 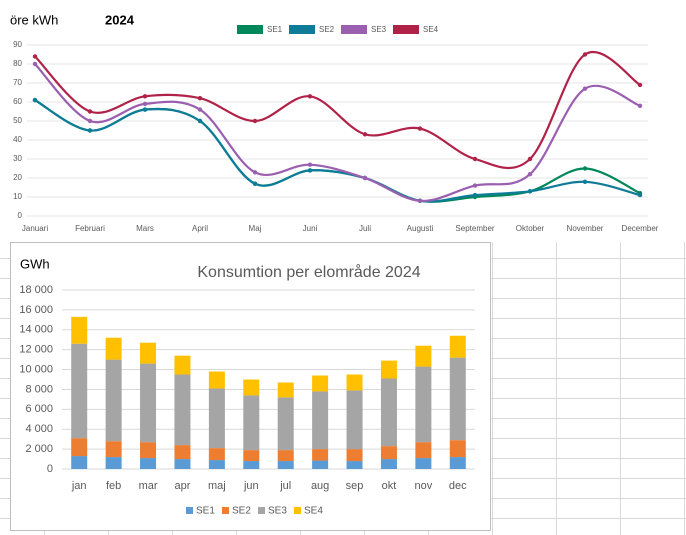 I want to click on y-tick-label: 8 000, so click(x=39, y=389).